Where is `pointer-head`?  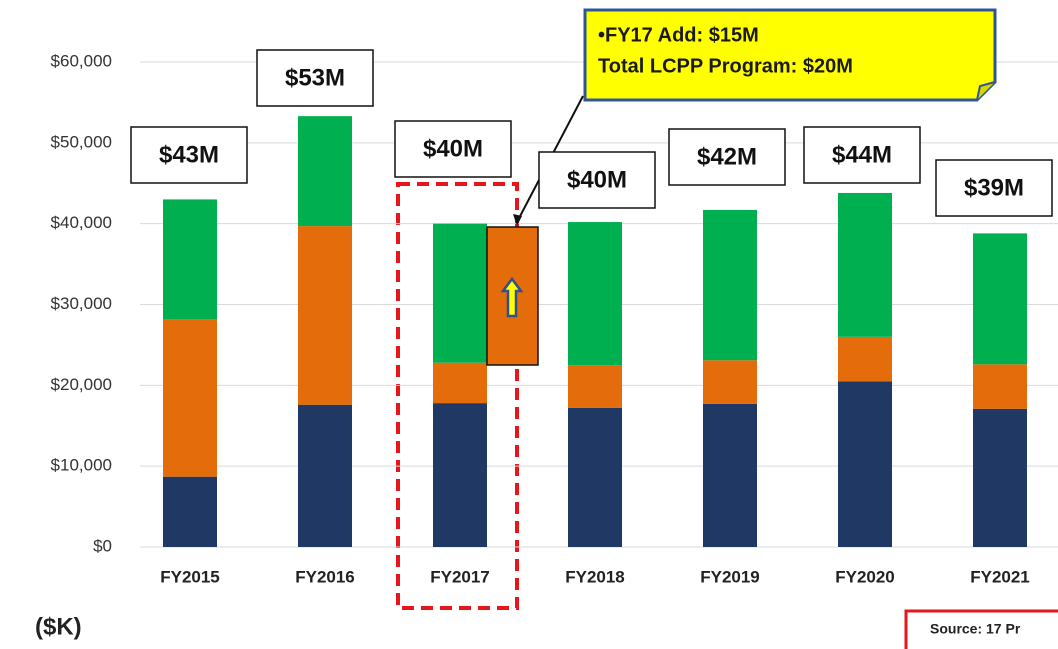 pointer-head is located at coordinates (517, 220).